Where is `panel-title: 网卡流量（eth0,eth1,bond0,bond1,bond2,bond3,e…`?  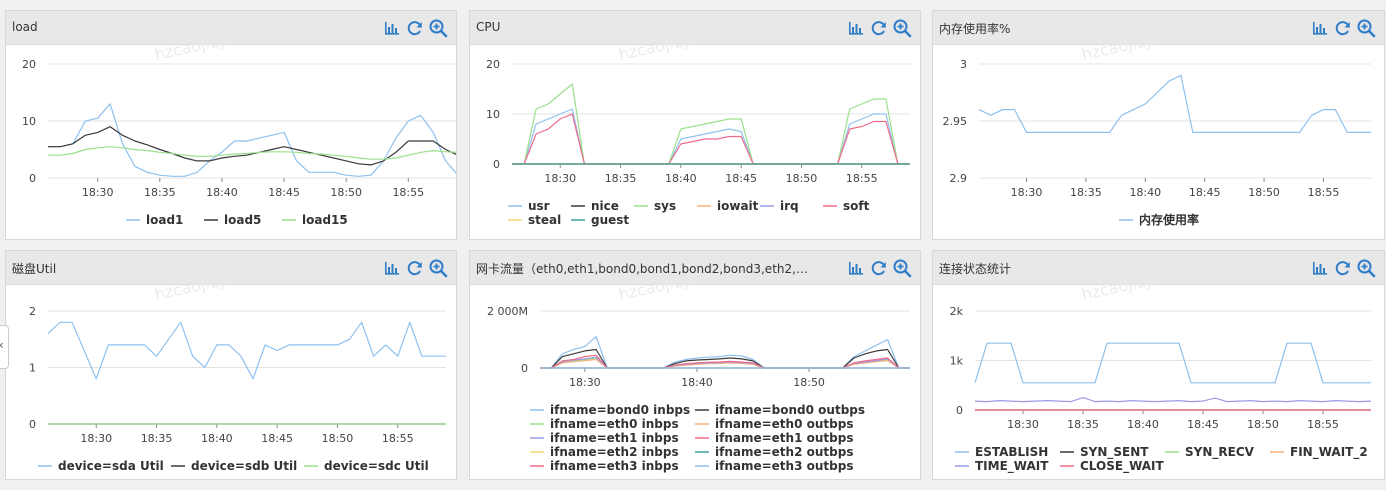 panel-title: 网卡流量（eth0,eth1,bond0,bond1,bond2,bond3,e… is located at coordinates (642, 269).